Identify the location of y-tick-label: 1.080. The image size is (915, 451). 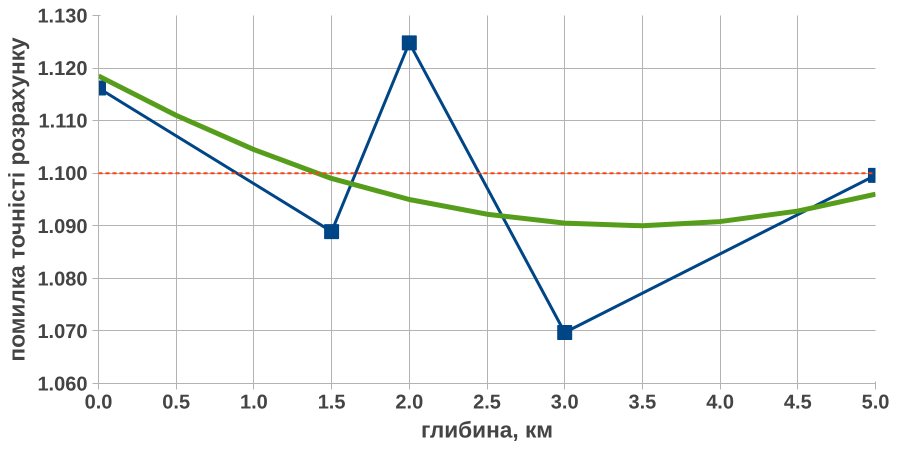
(62, 279).